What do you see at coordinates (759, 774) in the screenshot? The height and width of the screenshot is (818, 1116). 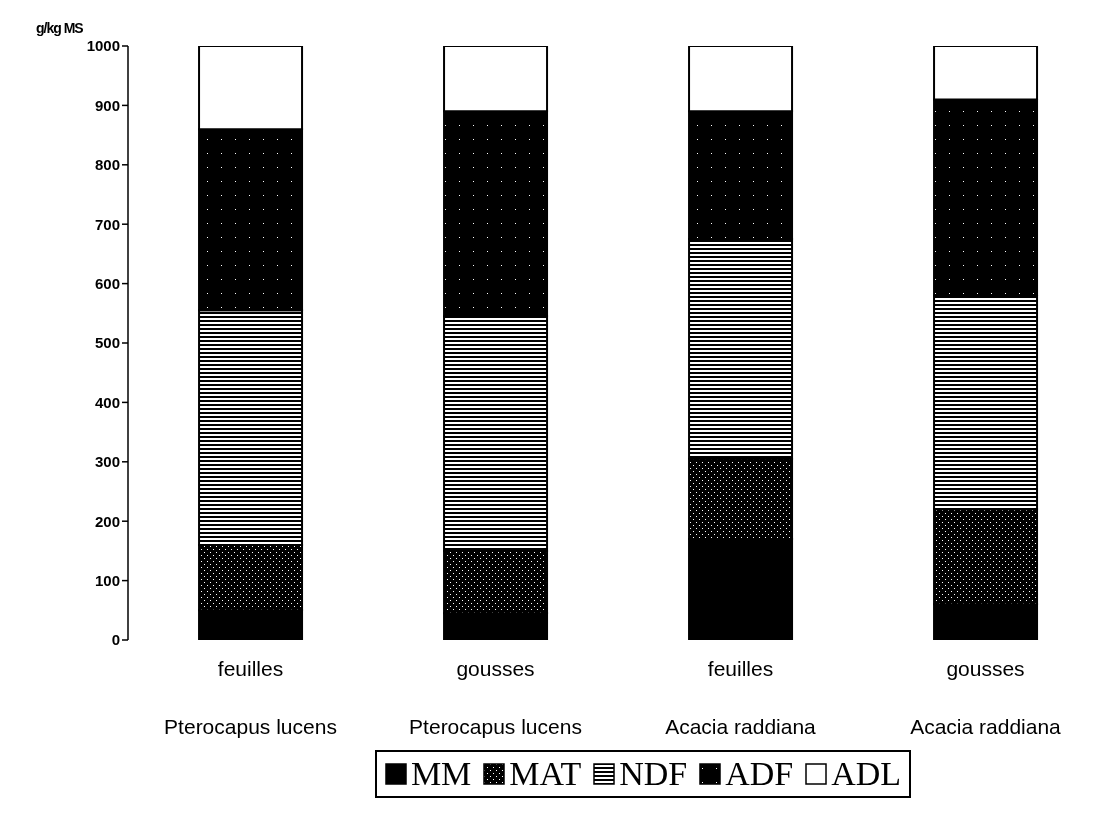 I see `legend-label: ADF` at bounding box center [759, 774].